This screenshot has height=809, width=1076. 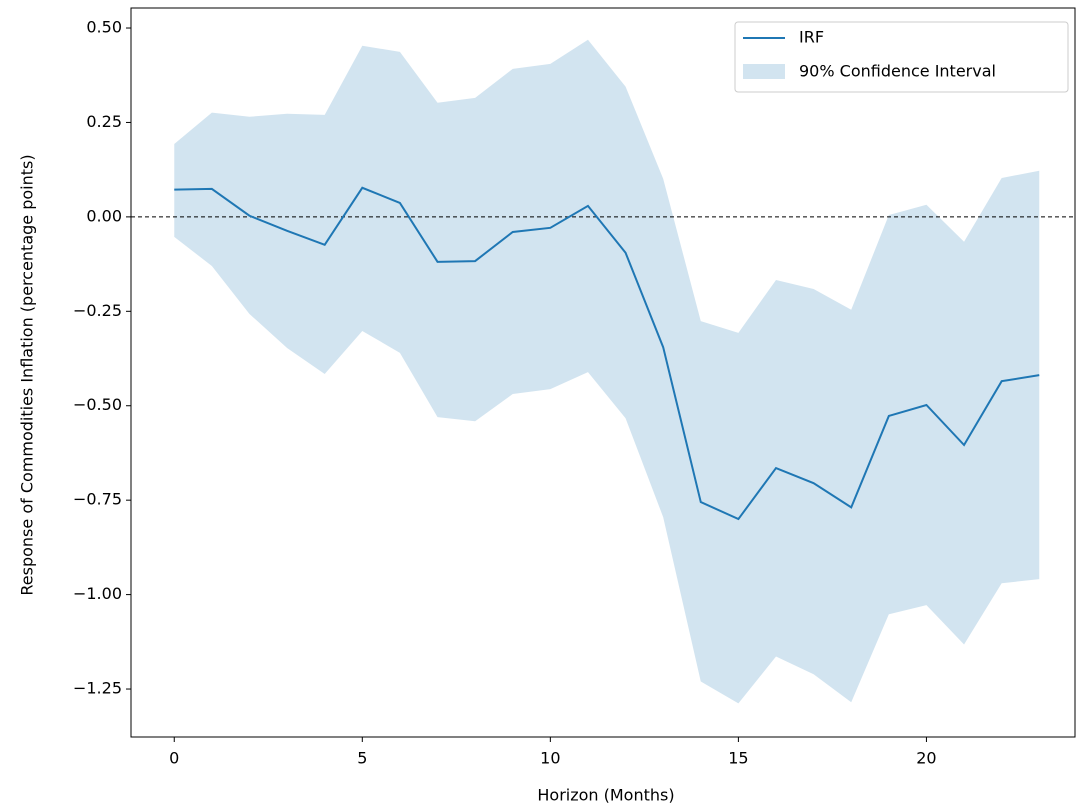 What do you see at coordinates (97, 310) in the screenshot?
I see `y-tick-label: −0.25` at bounding box center [97, 310].